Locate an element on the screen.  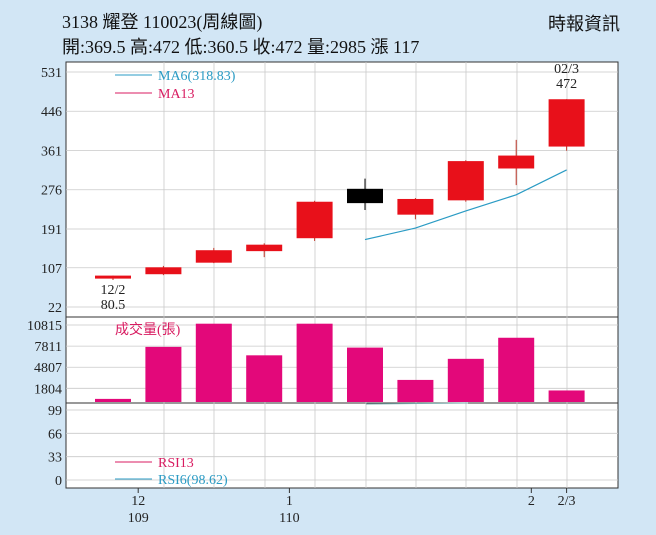
rsi-panel is located at coordinates (342, 445).